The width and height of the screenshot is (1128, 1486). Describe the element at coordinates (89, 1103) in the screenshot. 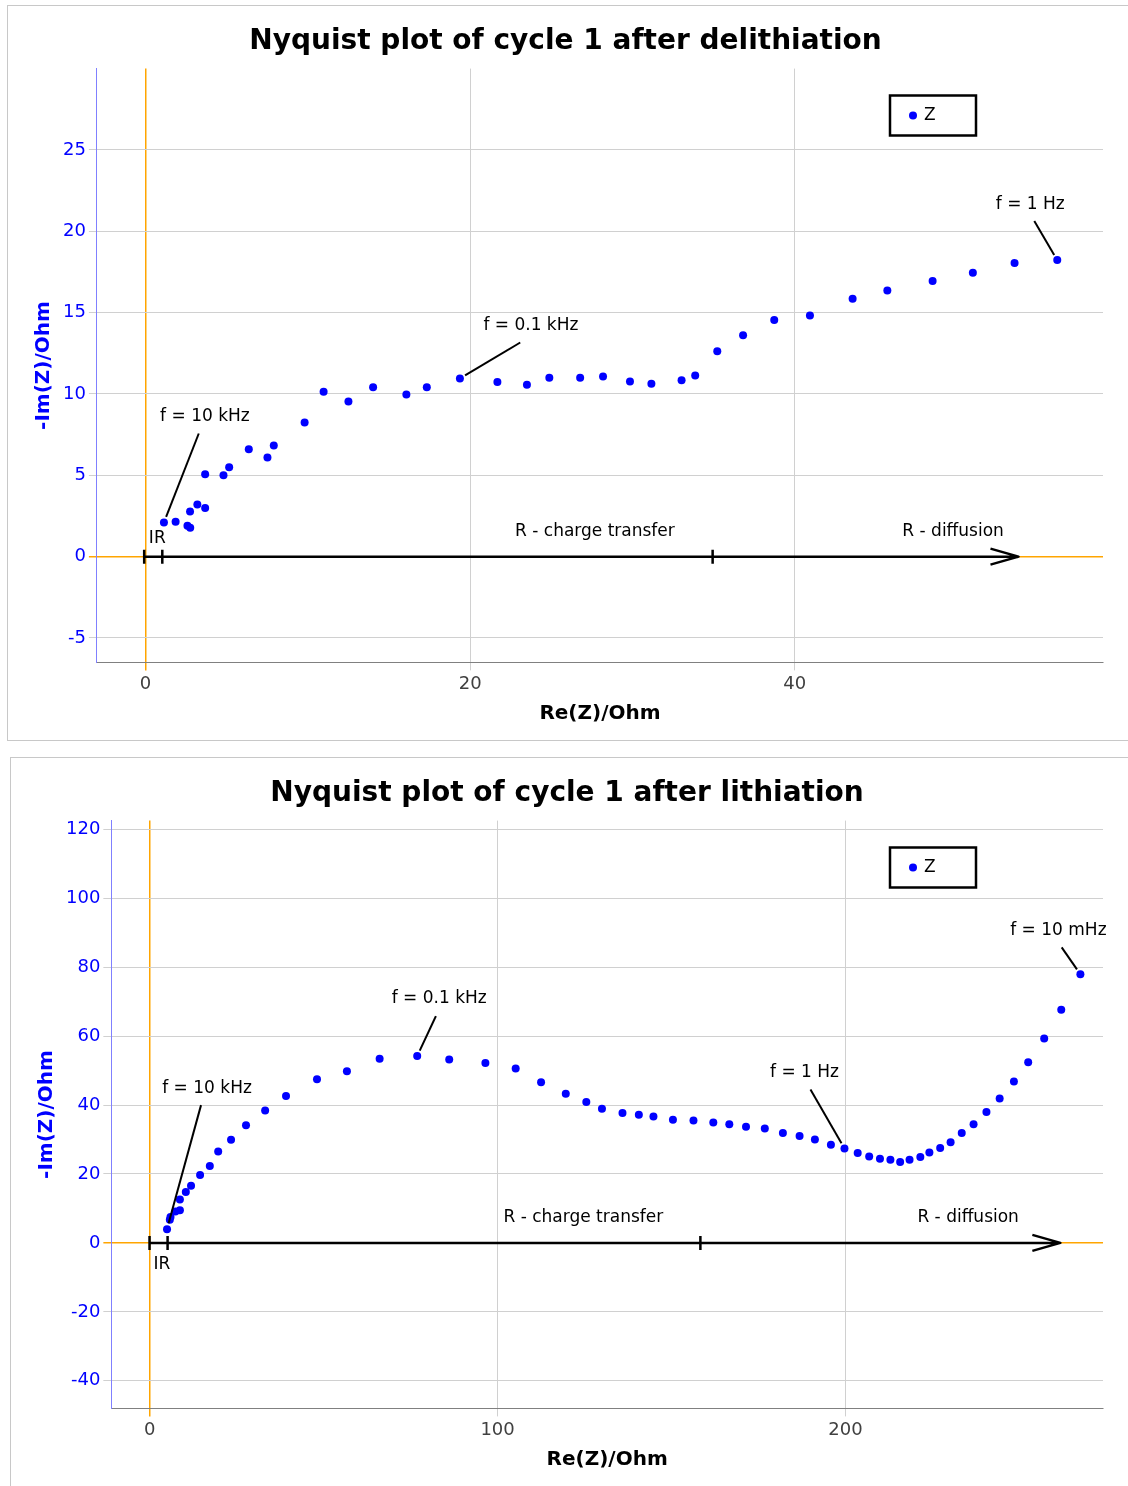

I see `y-tick-label: 40` at that location.